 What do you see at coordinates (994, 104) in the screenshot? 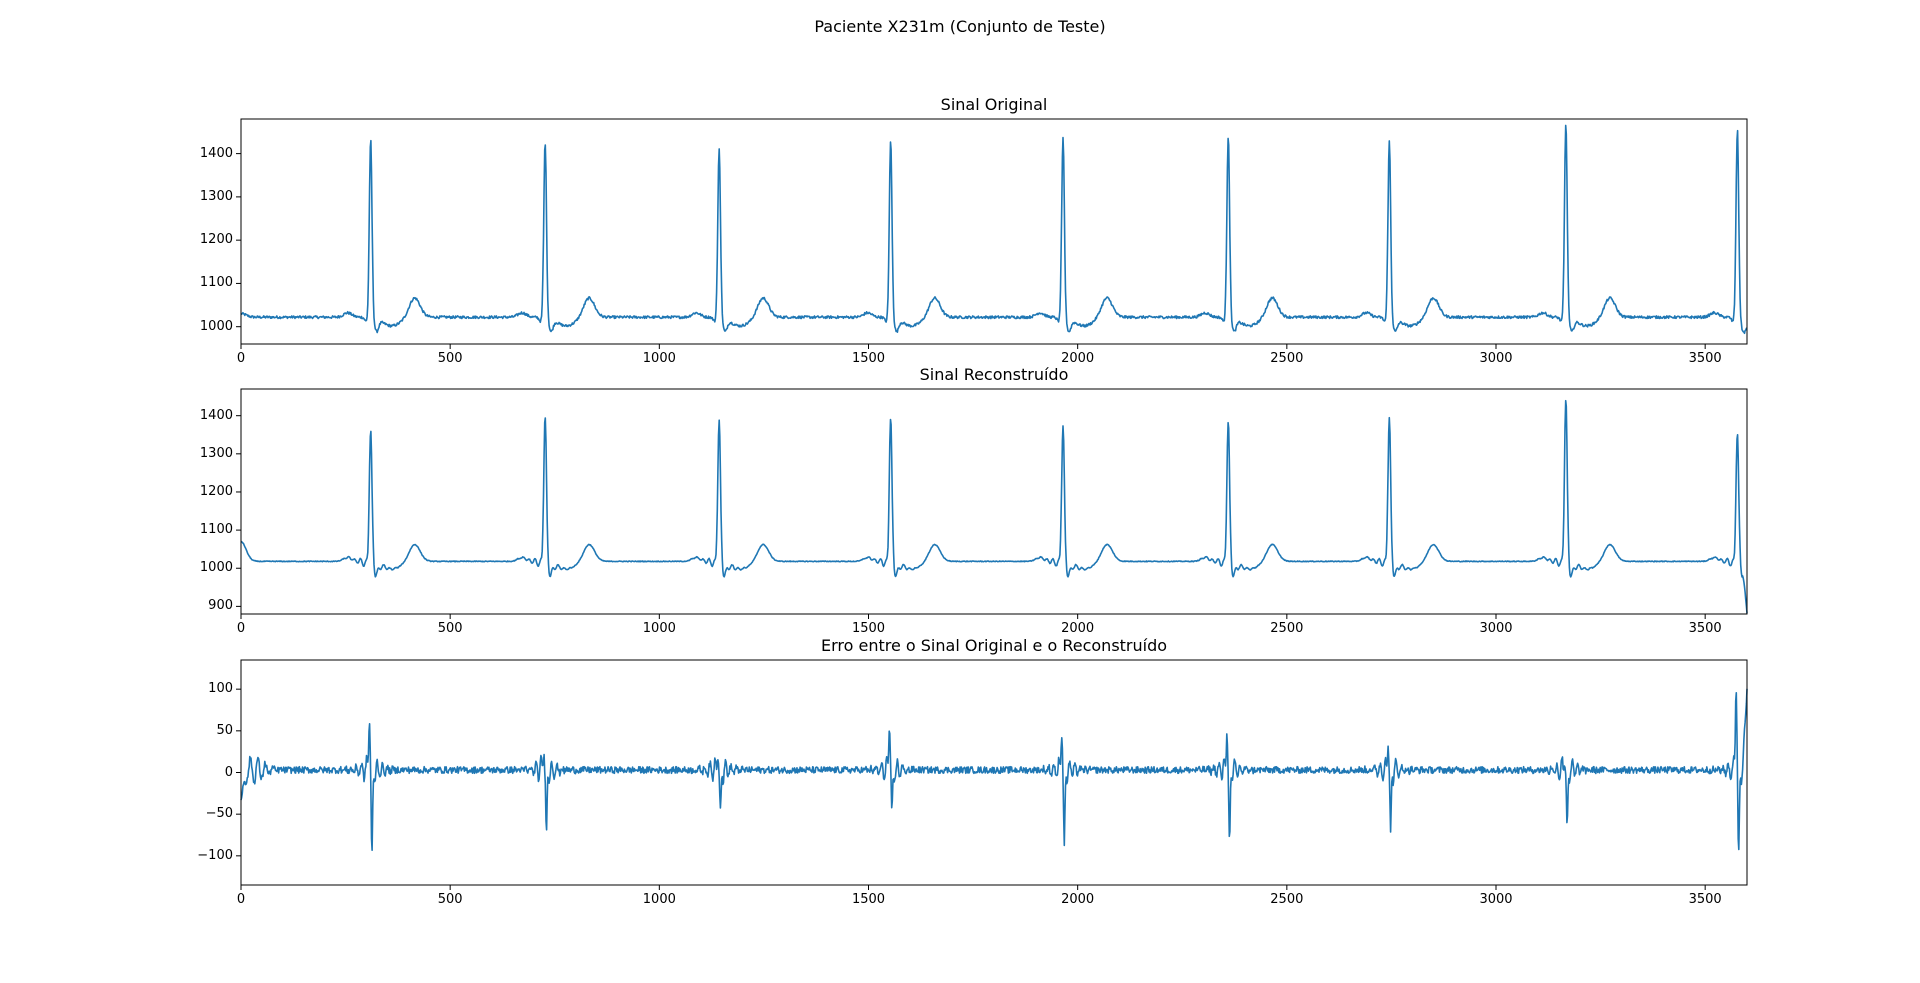
I see `axes-title: Sinal Original` at bounding box center [994, 104].